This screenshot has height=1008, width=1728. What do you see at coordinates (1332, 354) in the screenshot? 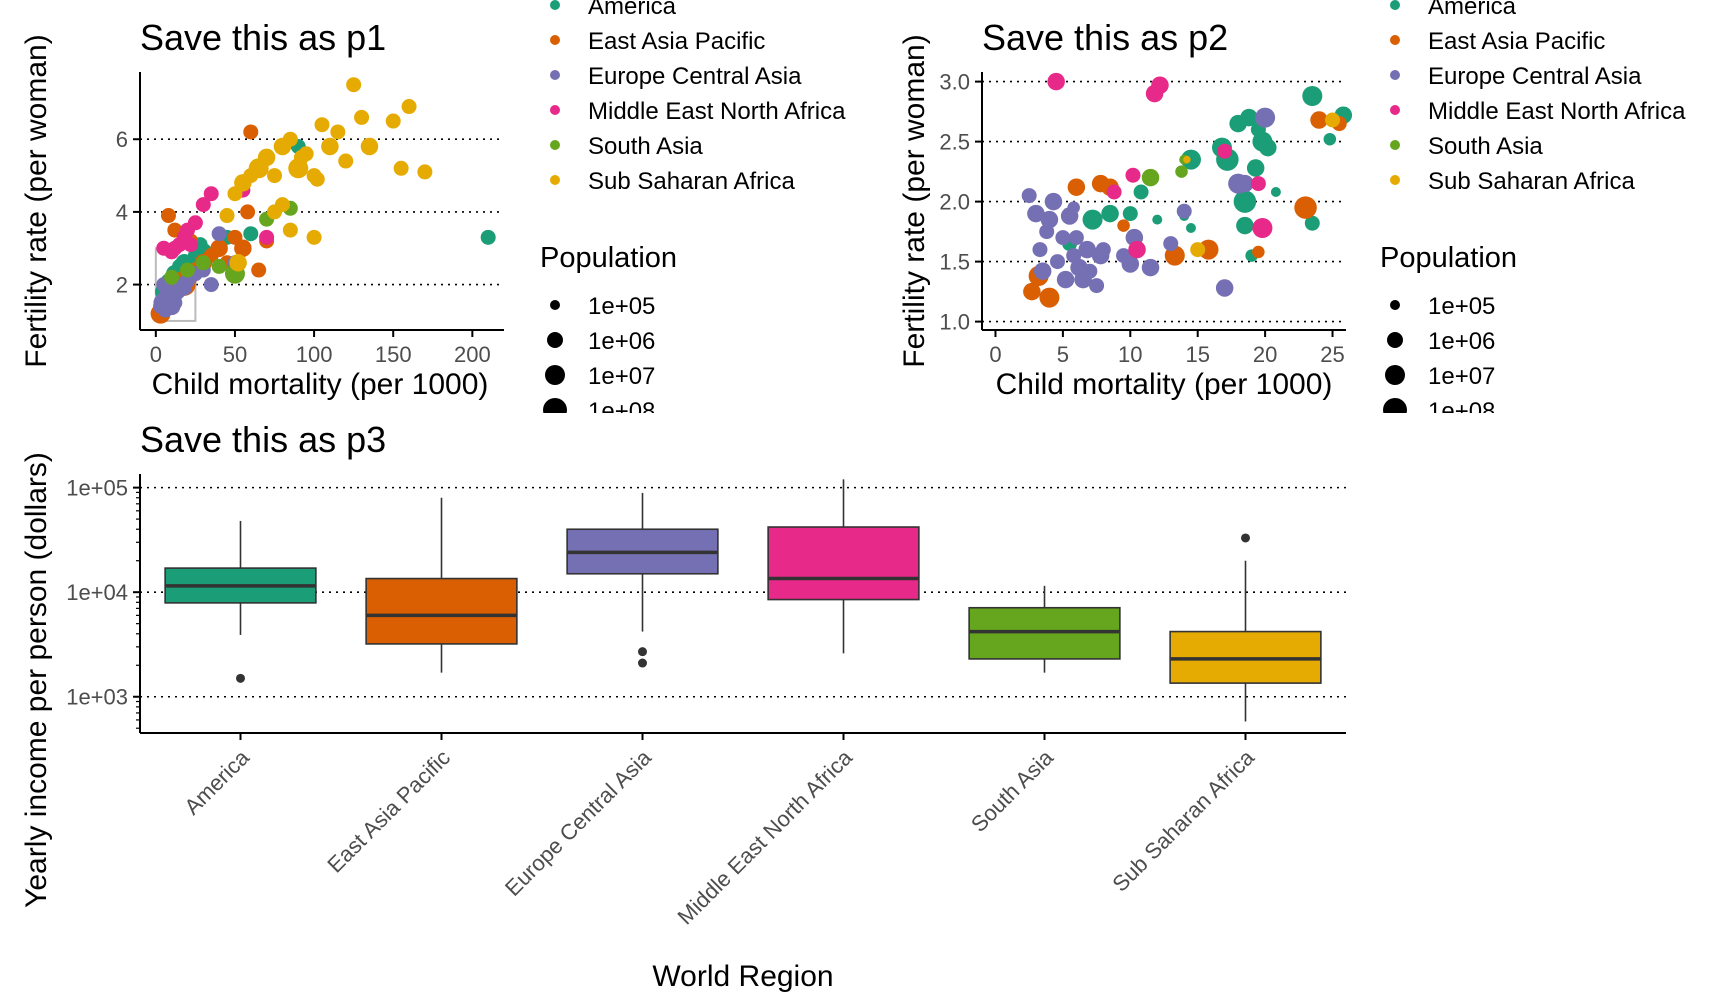
I see `p2-x-tick-label: 25` at bounding box center [1332, 354].